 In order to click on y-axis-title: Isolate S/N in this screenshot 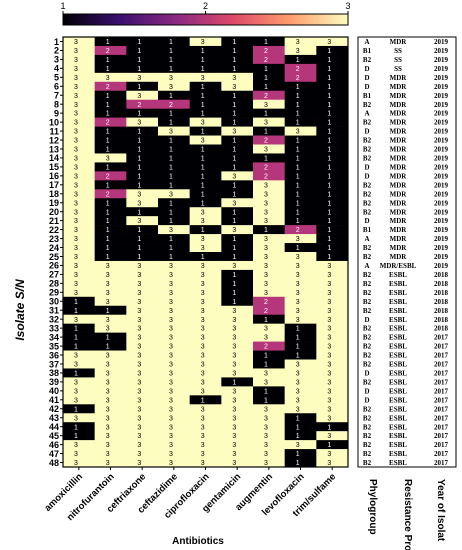, I will do `click(20, 310)`.